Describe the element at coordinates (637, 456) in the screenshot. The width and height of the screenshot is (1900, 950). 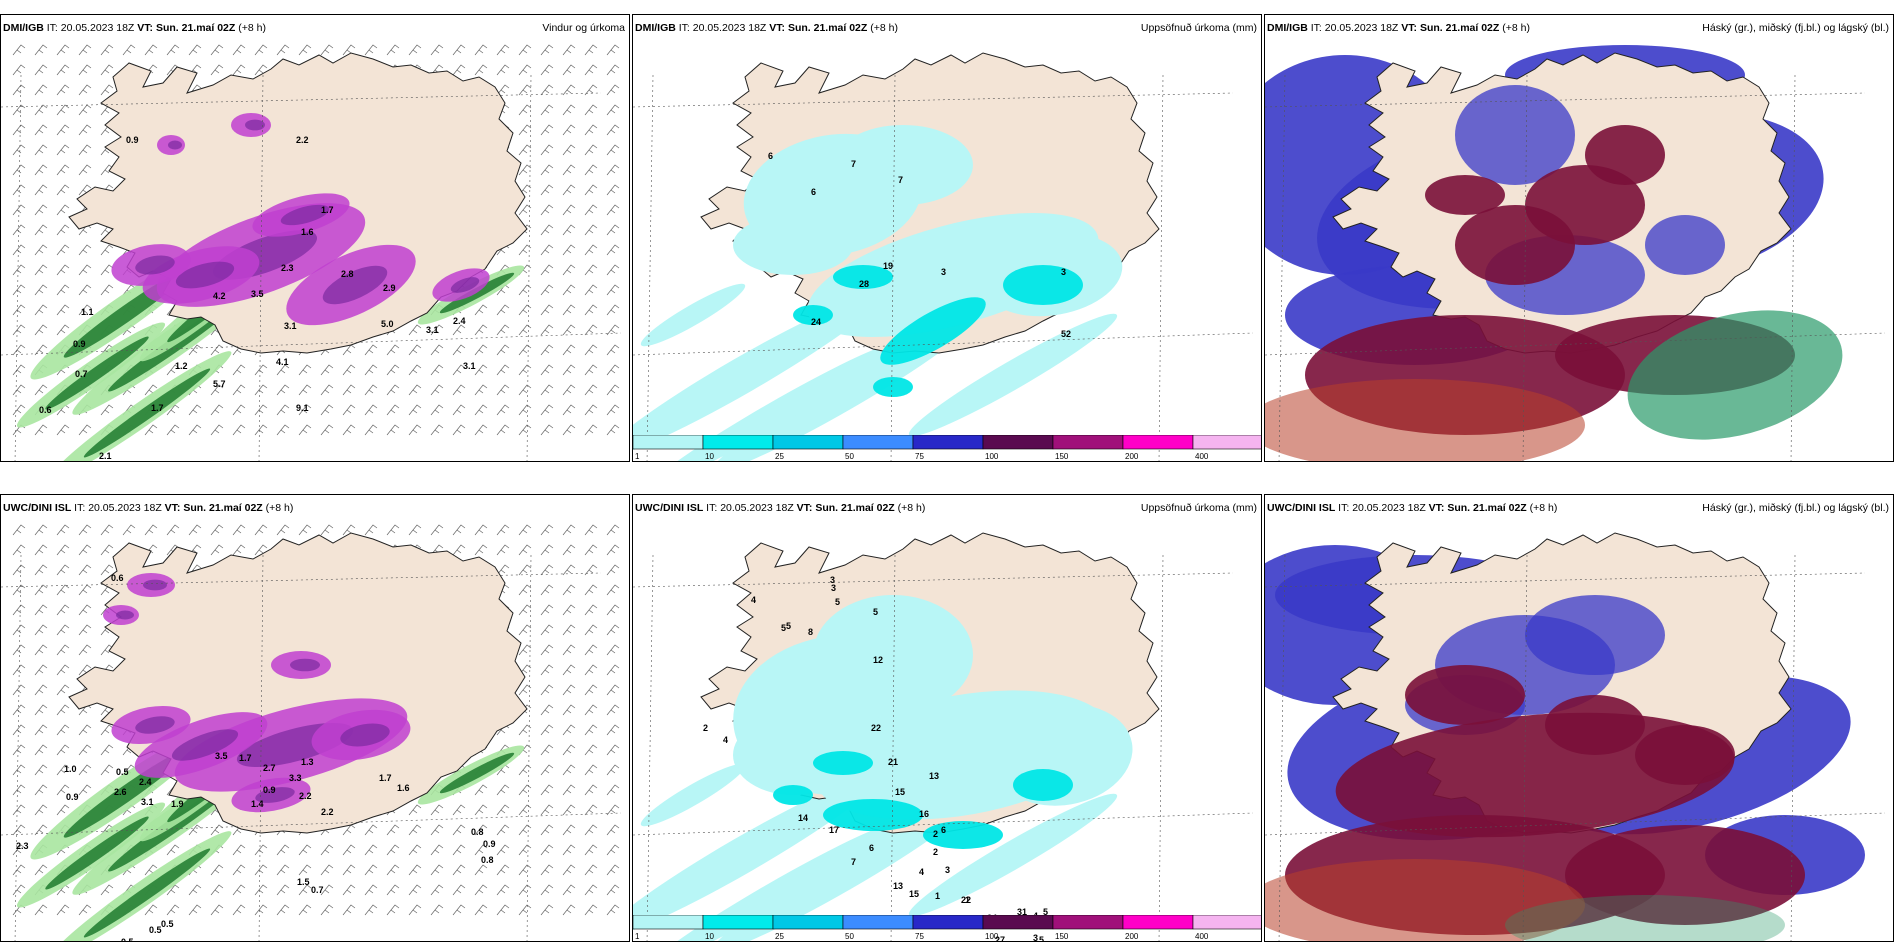
I see `colorbar-tick-label: 1` at that location.